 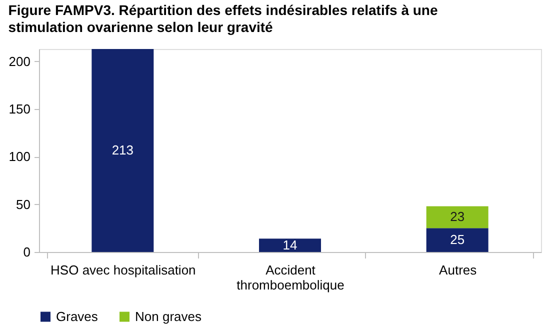 I want to click on x-tick-label: HSO avec hospitalisation, so click(x=123, y=270).